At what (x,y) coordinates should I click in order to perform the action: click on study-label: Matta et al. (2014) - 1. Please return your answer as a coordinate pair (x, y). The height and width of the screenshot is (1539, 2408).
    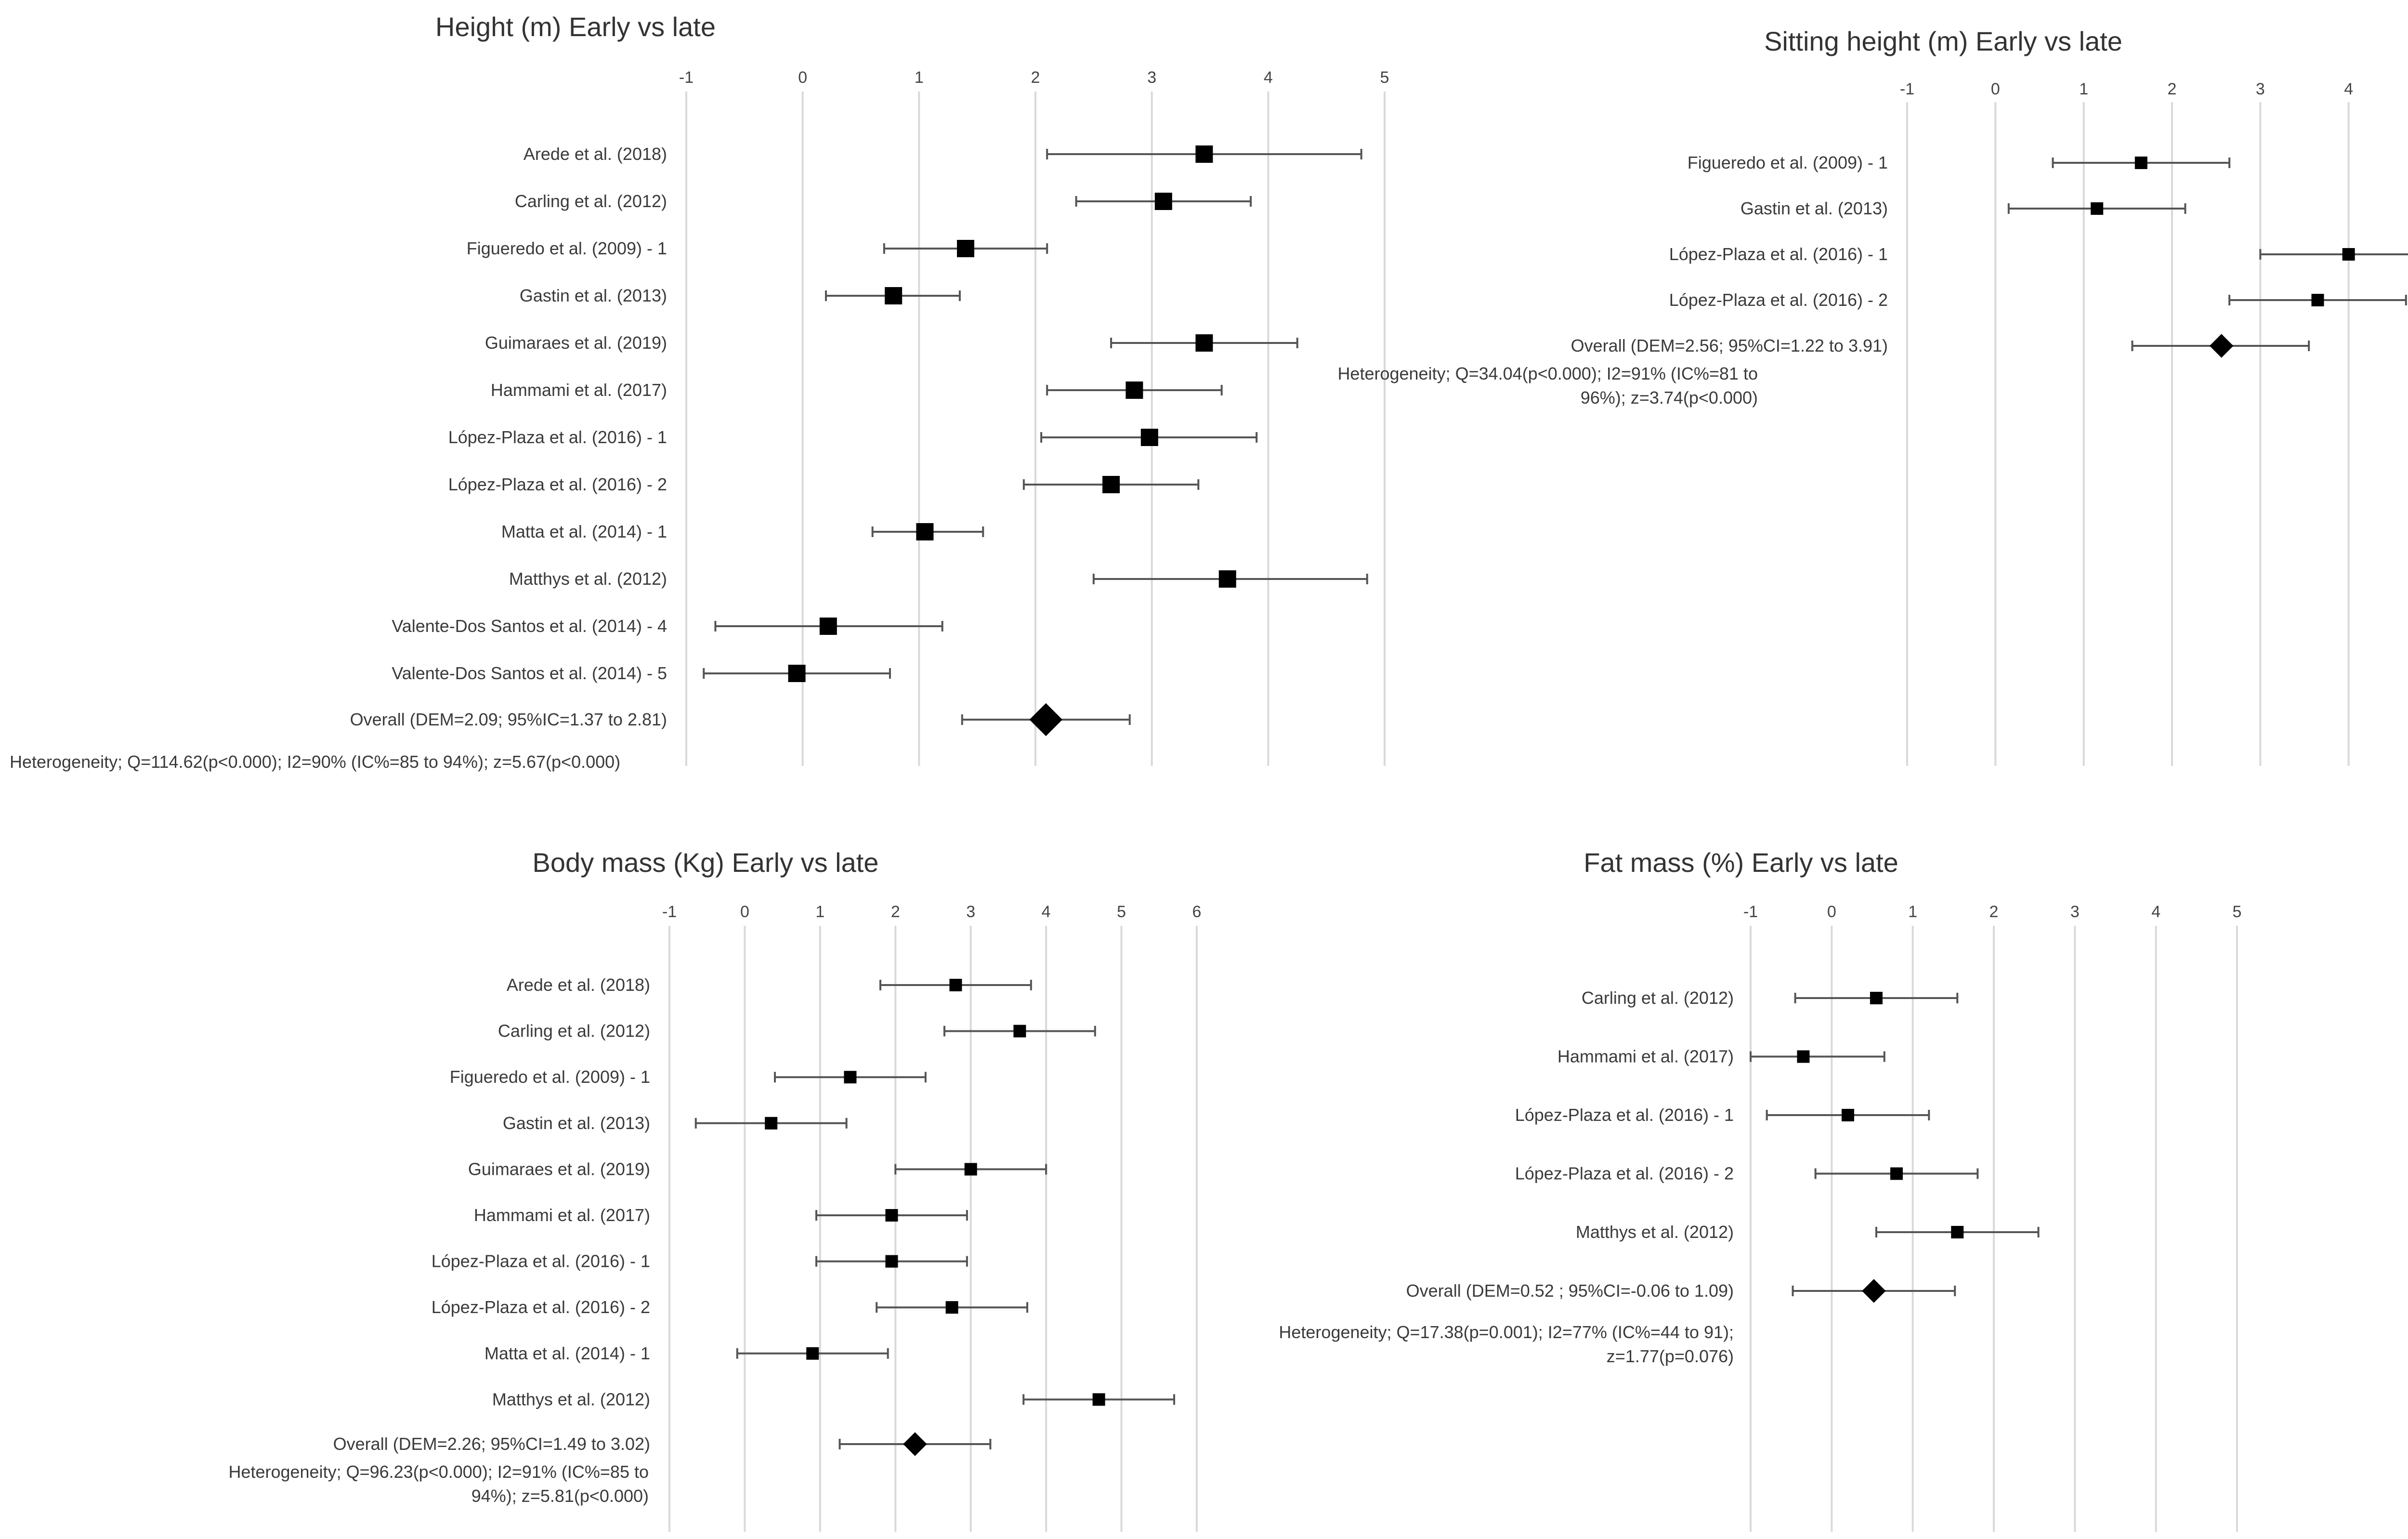
    Looking at the image, I should click on (584, 531).